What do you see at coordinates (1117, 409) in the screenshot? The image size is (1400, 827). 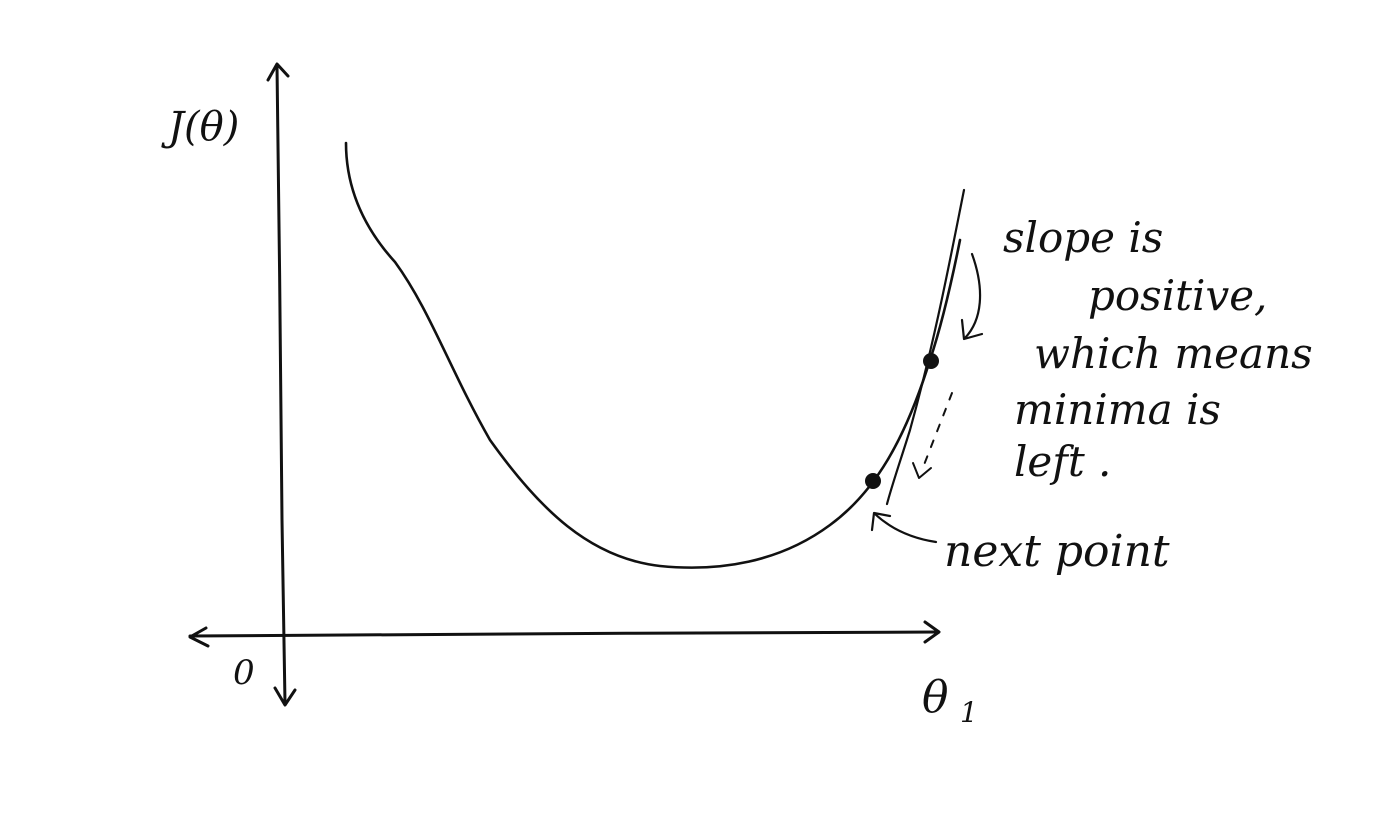 I see `slope-note-line-4: minima is` at bounding box center [1117, 409].